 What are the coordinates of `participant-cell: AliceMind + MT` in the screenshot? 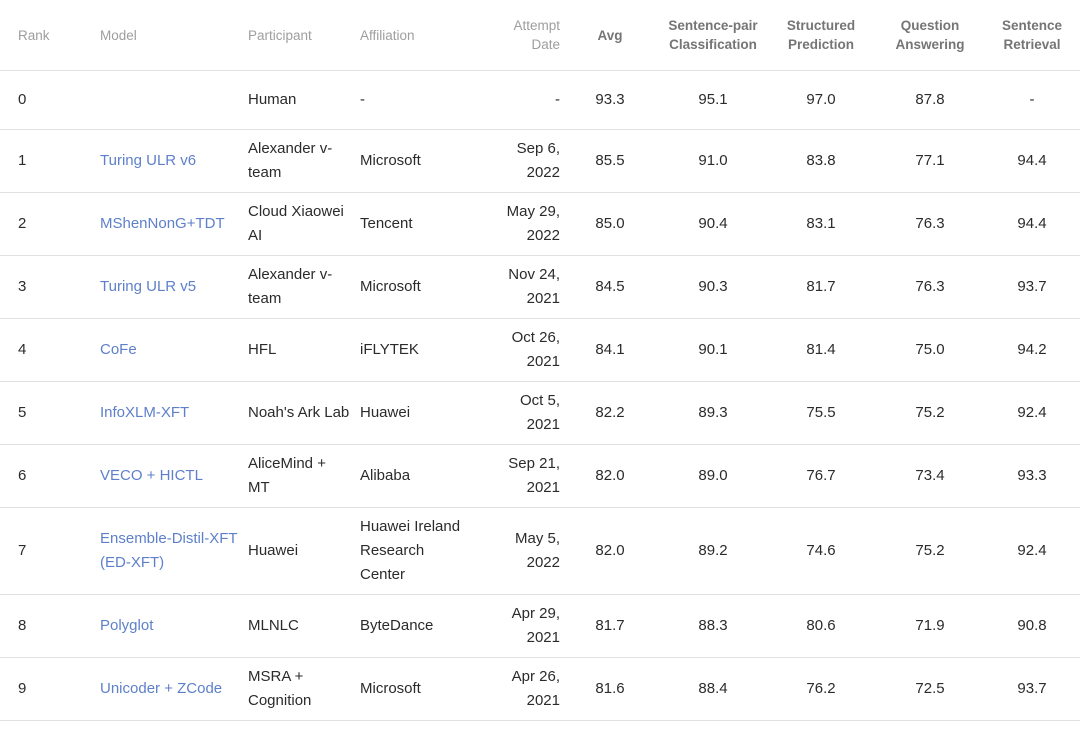 It's located at (304, 476).